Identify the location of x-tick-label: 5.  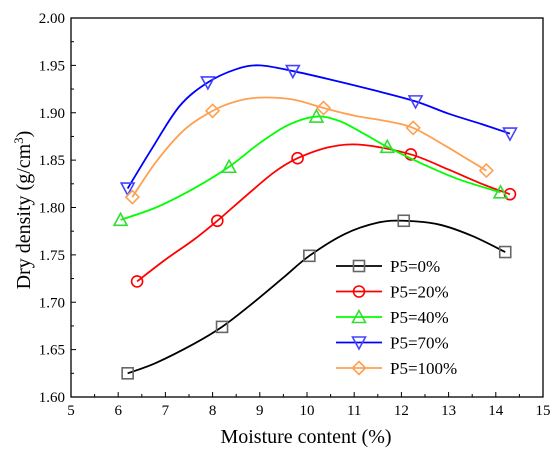
(71, 411).